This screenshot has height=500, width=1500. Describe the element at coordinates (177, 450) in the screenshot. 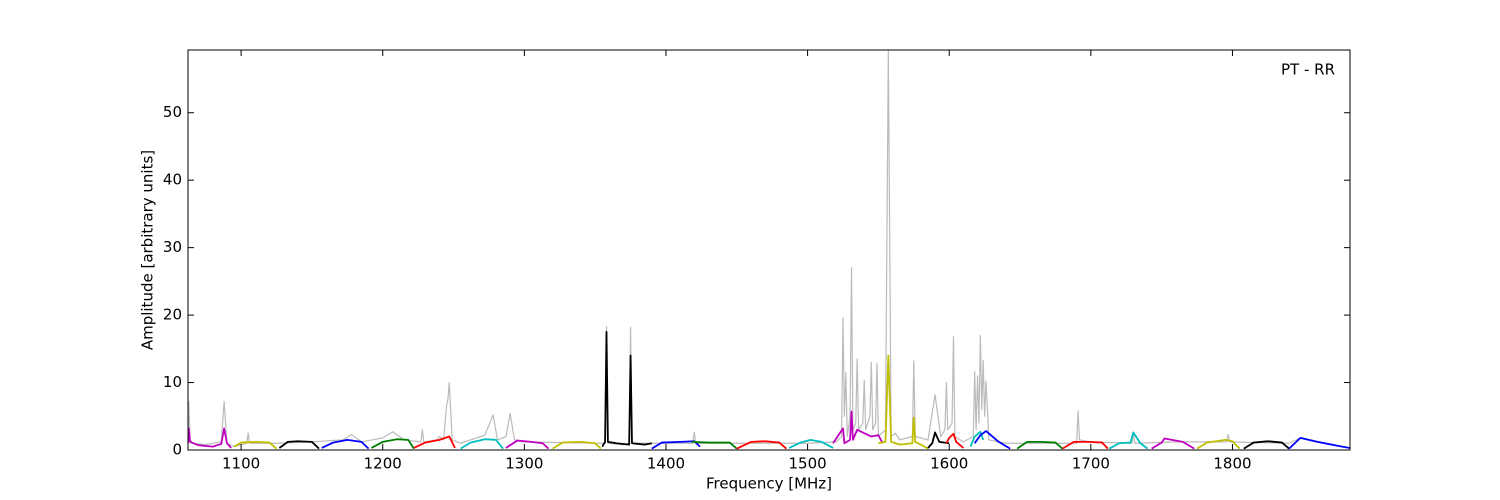

I see `y-tick-label: 0` at that location.